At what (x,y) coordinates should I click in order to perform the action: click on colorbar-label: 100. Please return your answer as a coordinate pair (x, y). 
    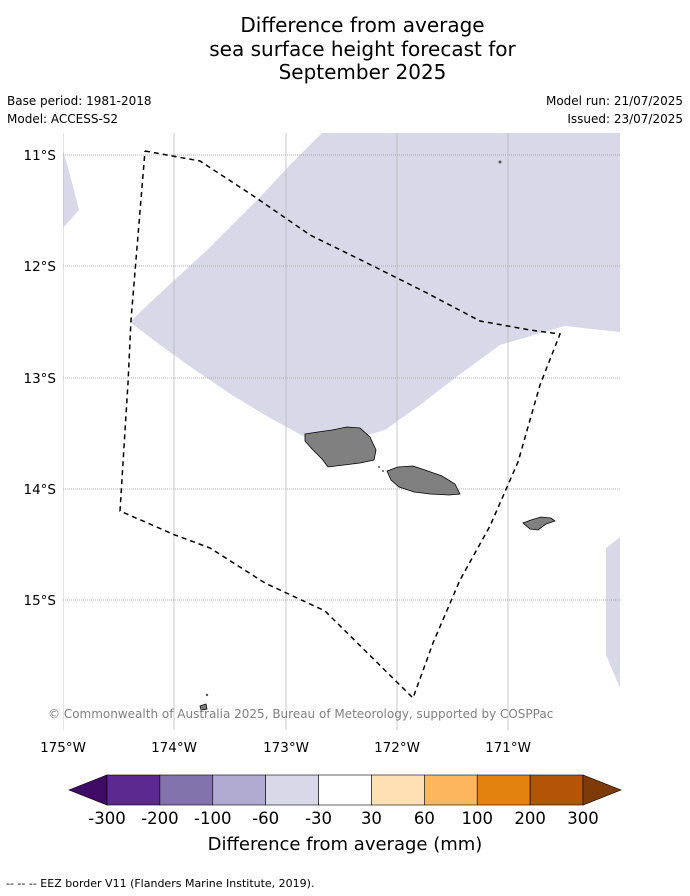
    Looking at the image, I should click on (477, 818).